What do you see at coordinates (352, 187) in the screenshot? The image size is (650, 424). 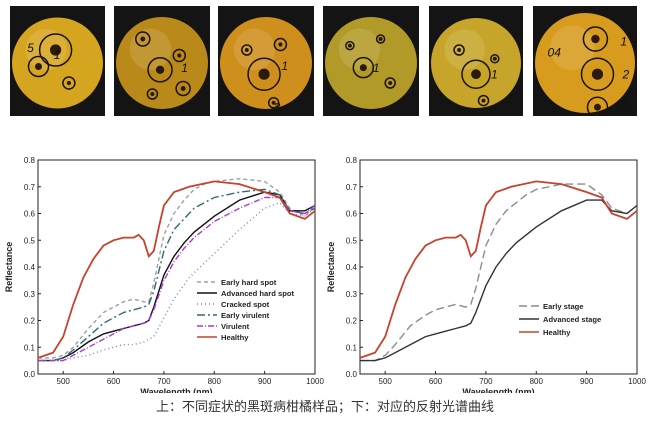 I see `y-tick-label: 0.7` at bounding box center [352, 187].